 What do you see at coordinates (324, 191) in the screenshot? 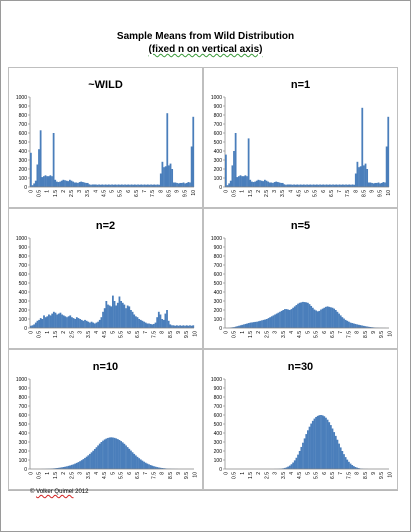
I see `x-tick-label: 6` at bounding box center [324, 191].